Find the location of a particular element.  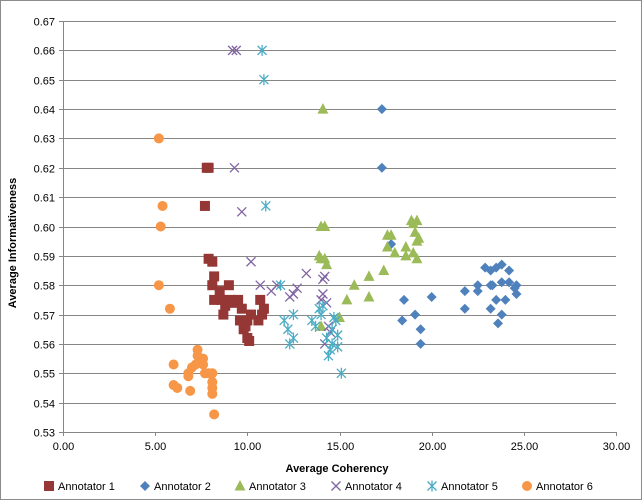

x-tick-label: 0.00 is located at coordinates (63, 447).